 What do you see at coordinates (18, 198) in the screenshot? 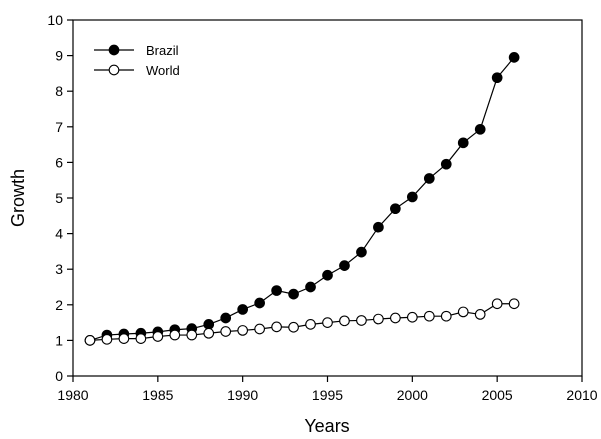
I see `y-axis-title: Growth` at bounding box center [18, 198].